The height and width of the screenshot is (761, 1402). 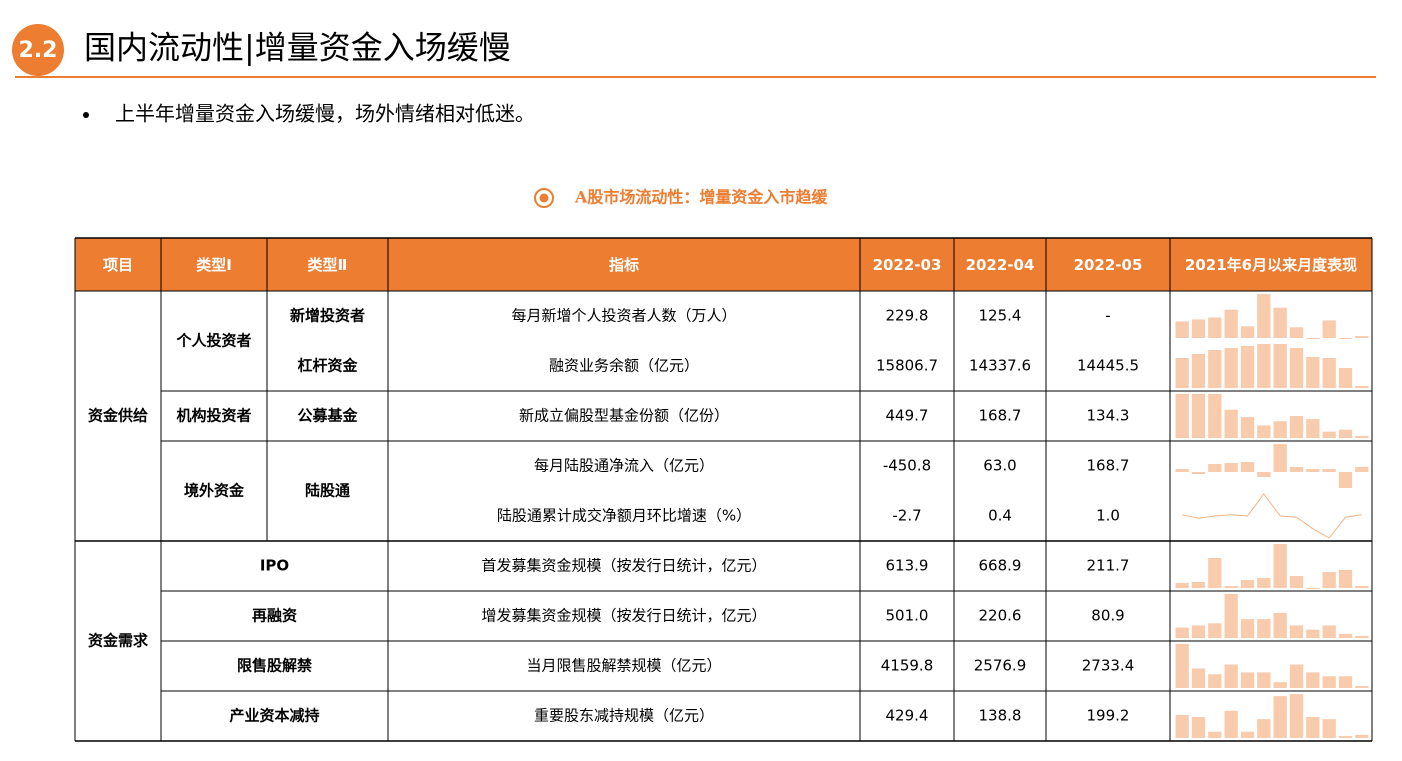 I want to click on bullet-dot, so click(x=86, y=115).